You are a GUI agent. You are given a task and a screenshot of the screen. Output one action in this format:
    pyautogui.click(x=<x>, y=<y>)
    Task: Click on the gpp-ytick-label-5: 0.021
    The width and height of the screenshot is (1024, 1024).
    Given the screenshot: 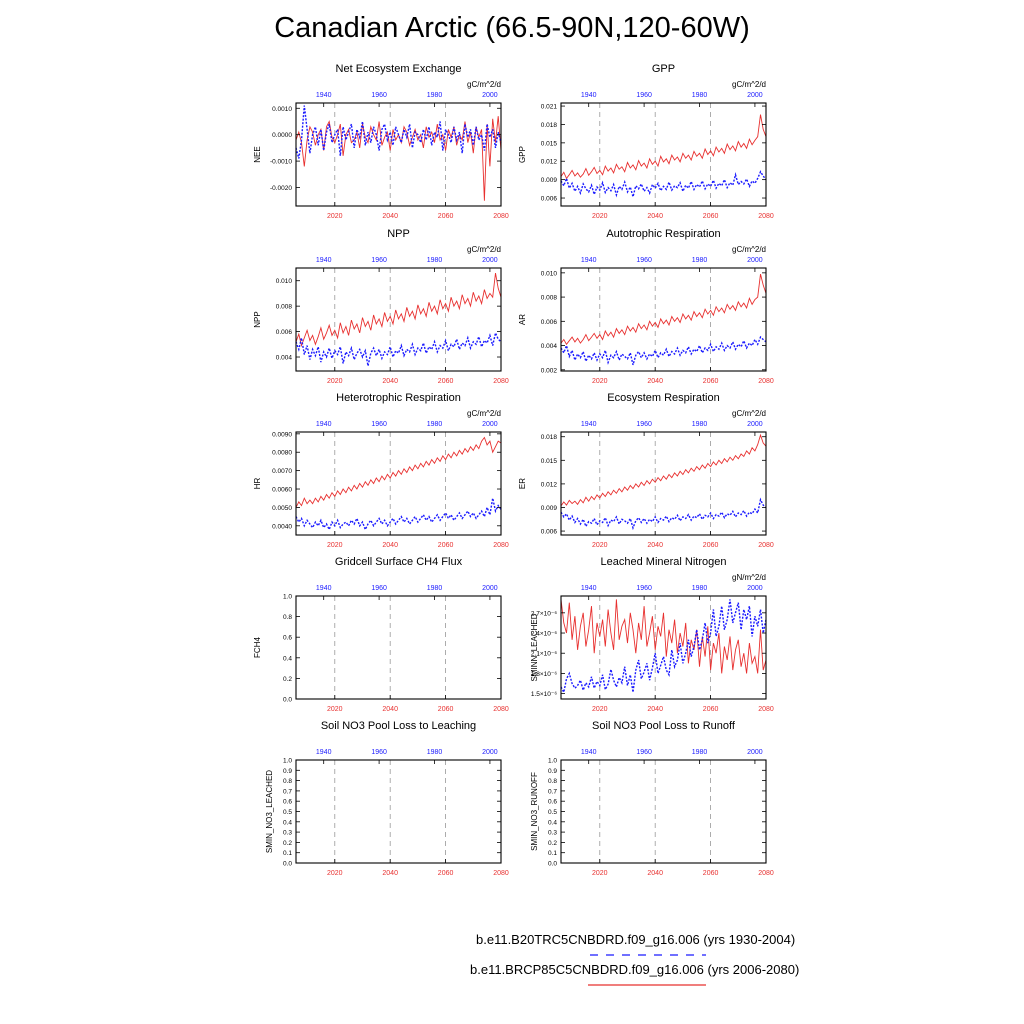 What is the action you would take?
    pyautogui.click(x=549, y=107)
    